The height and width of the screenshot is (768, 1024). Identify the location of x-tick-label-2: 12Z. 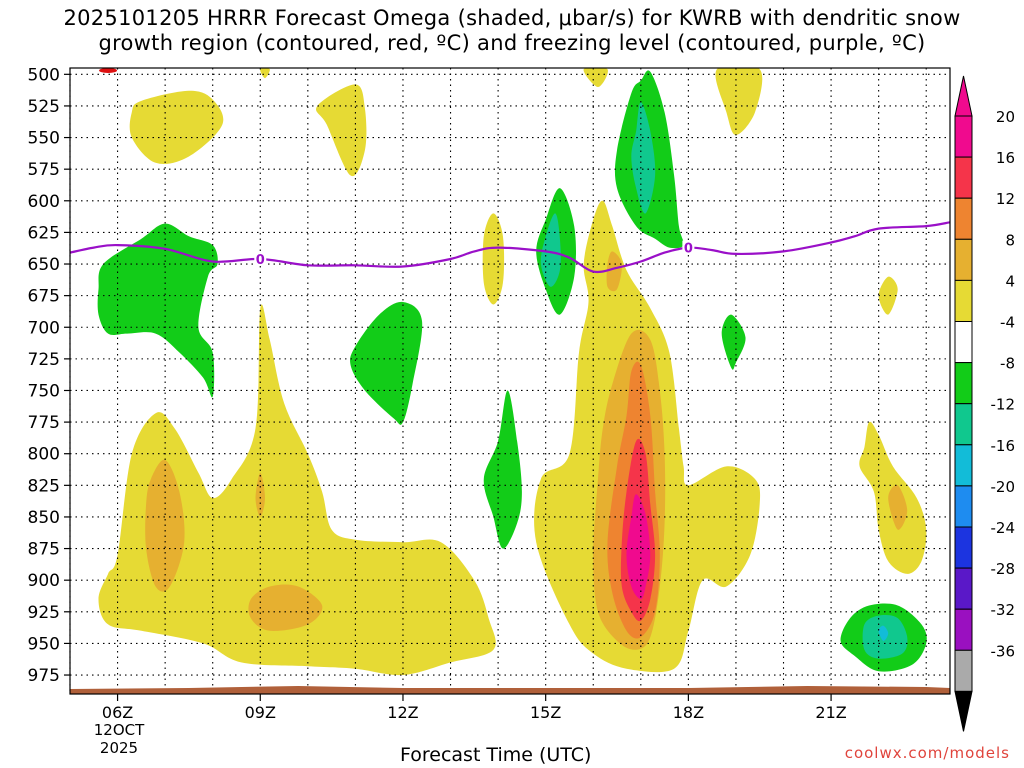
(402, 712).